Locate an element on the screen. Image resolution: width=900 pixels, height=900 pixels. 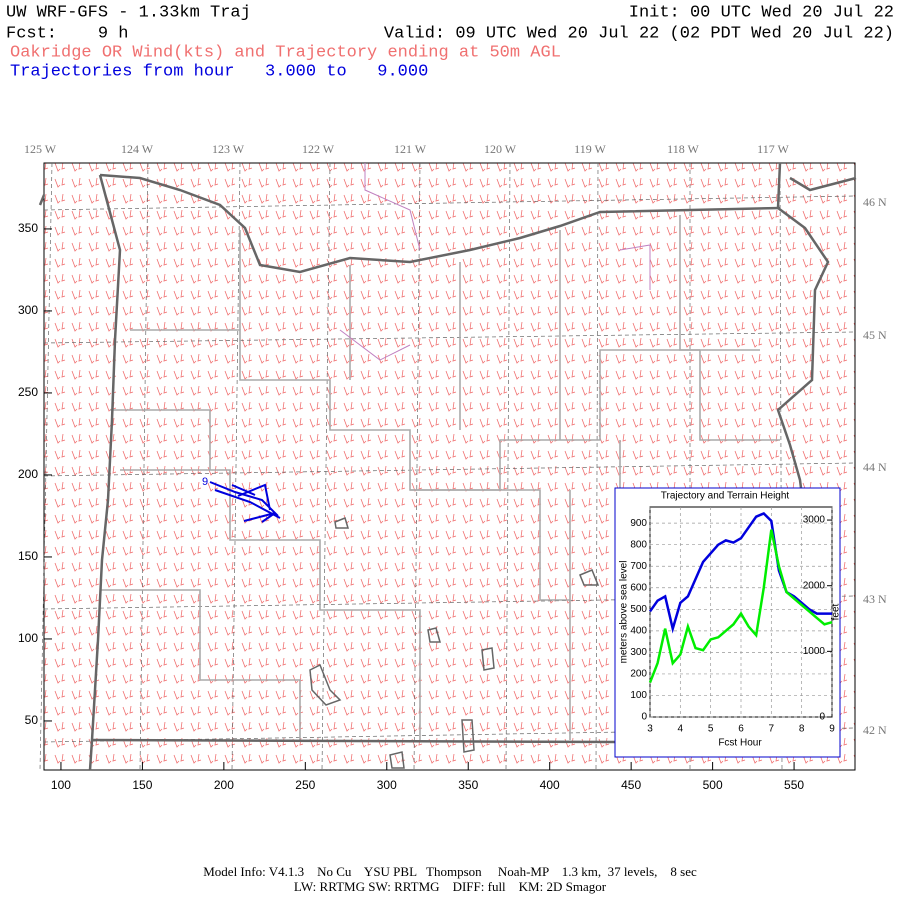
y2-tick-label: 3000 is located at coordinates (814, 520).